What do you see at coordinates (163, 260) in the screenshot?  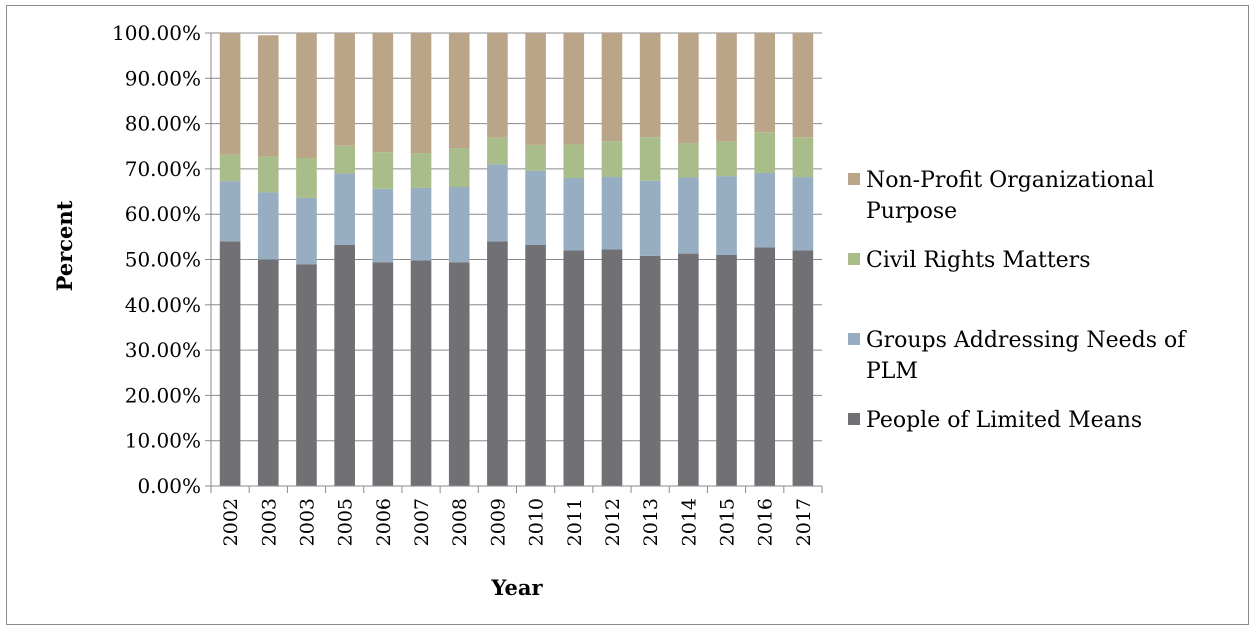 I see `y-tick-label: 50.00%` at bounding box center [163, 260].